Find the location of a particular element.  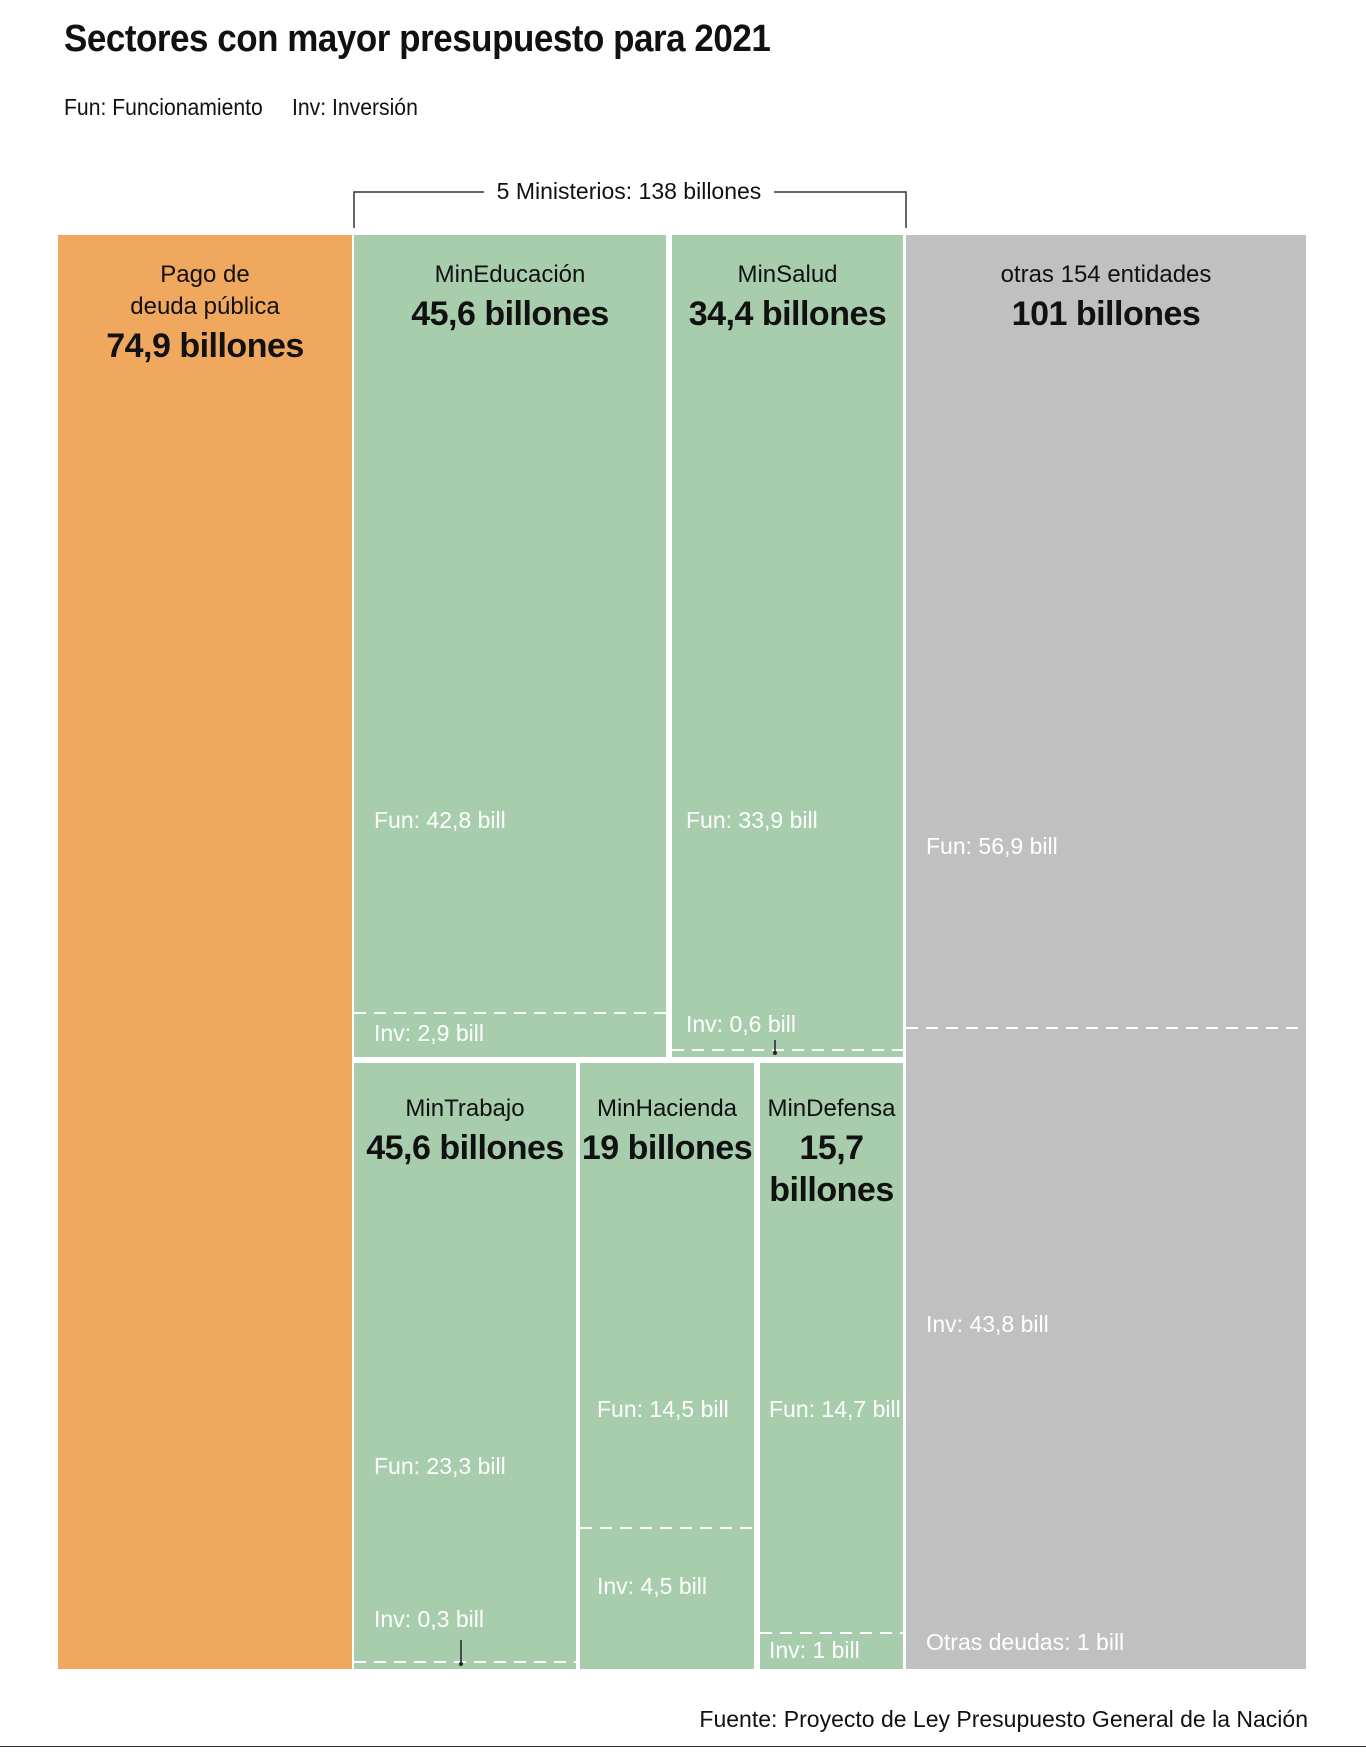

chart-title: Sectores con mayor presupuesto para 2021 is located at coordinates (417, 39).